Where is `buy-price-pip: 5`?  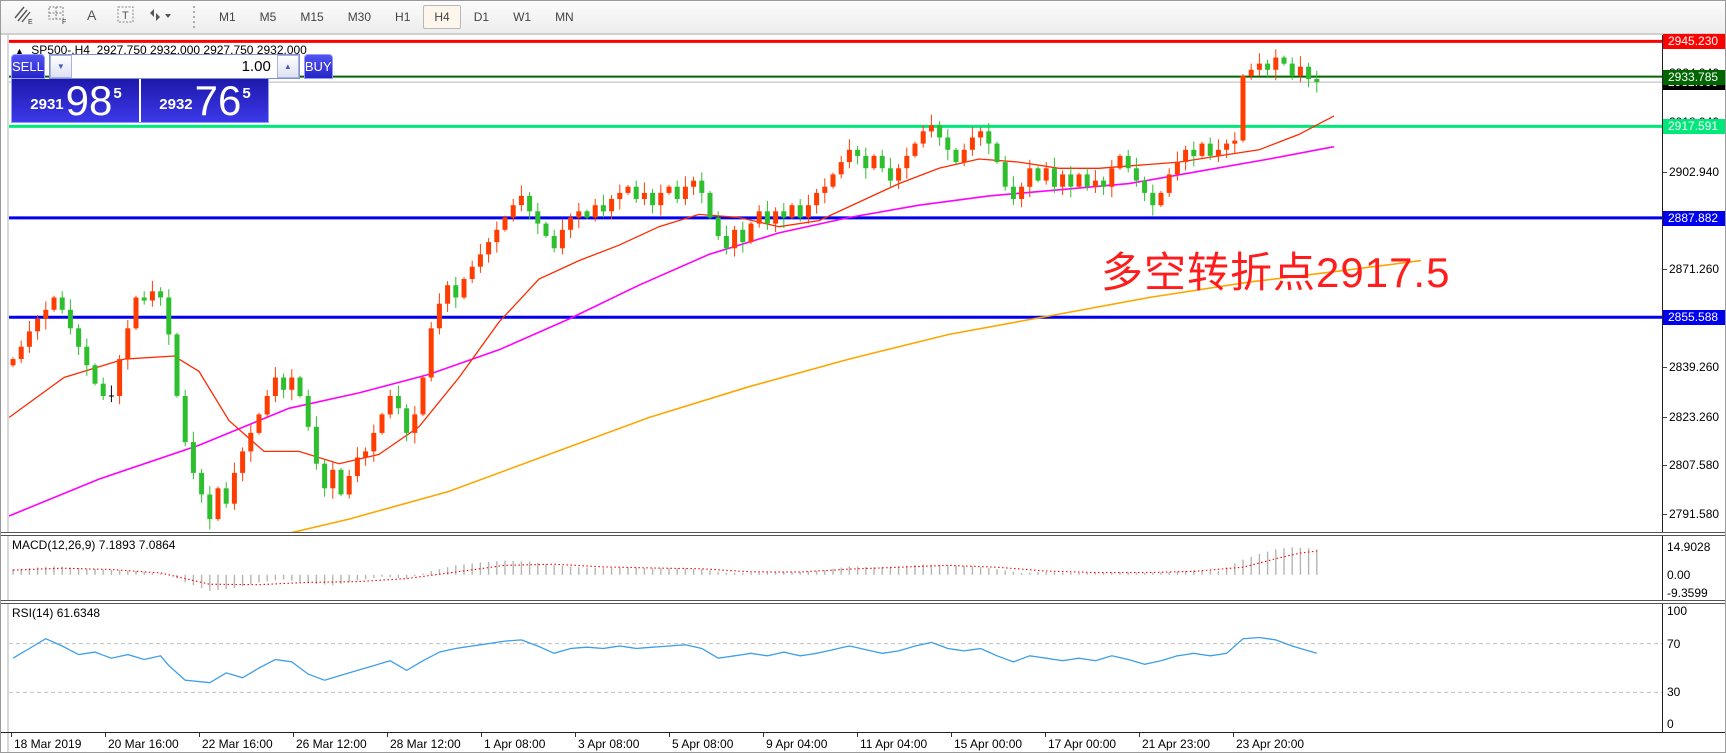 buy-price-pip: 5 is located at coordinates (246, 93).